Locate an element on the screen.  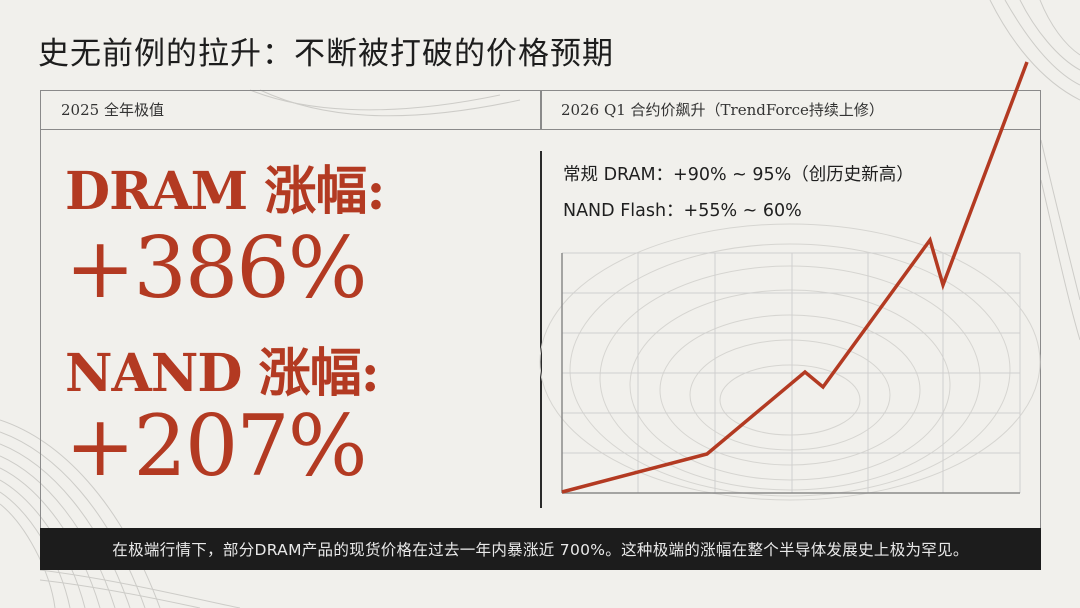
left-panel-header: 2025 全年极值 is located at coordinates (112, 110).